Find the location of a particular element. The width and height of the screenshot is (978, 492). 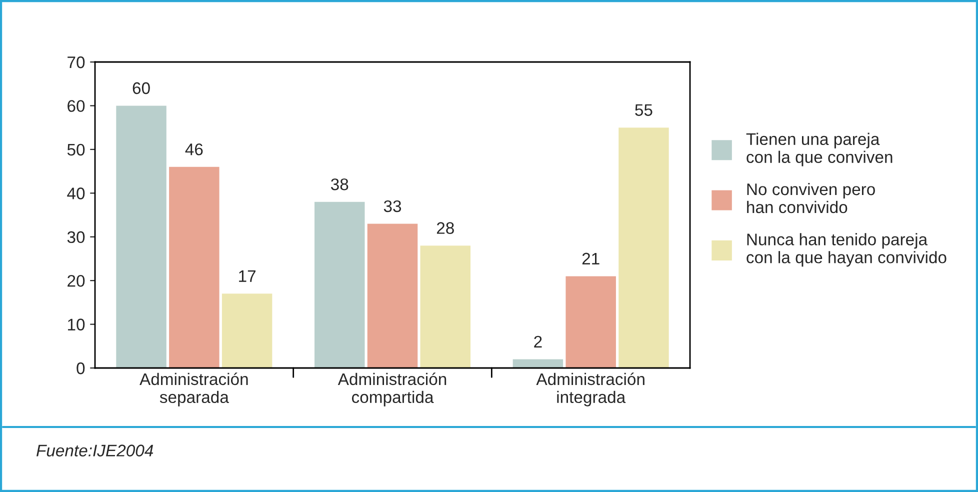

y-tick-label: 10 is located at coordinates (76, 324).